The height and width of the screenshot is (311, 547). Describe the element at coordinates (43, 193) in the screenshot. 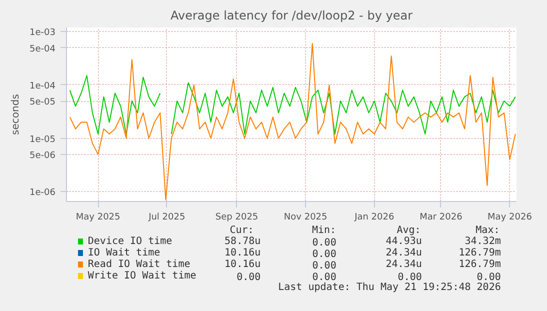

I see `y-tick-label: 1e-06` at that location.